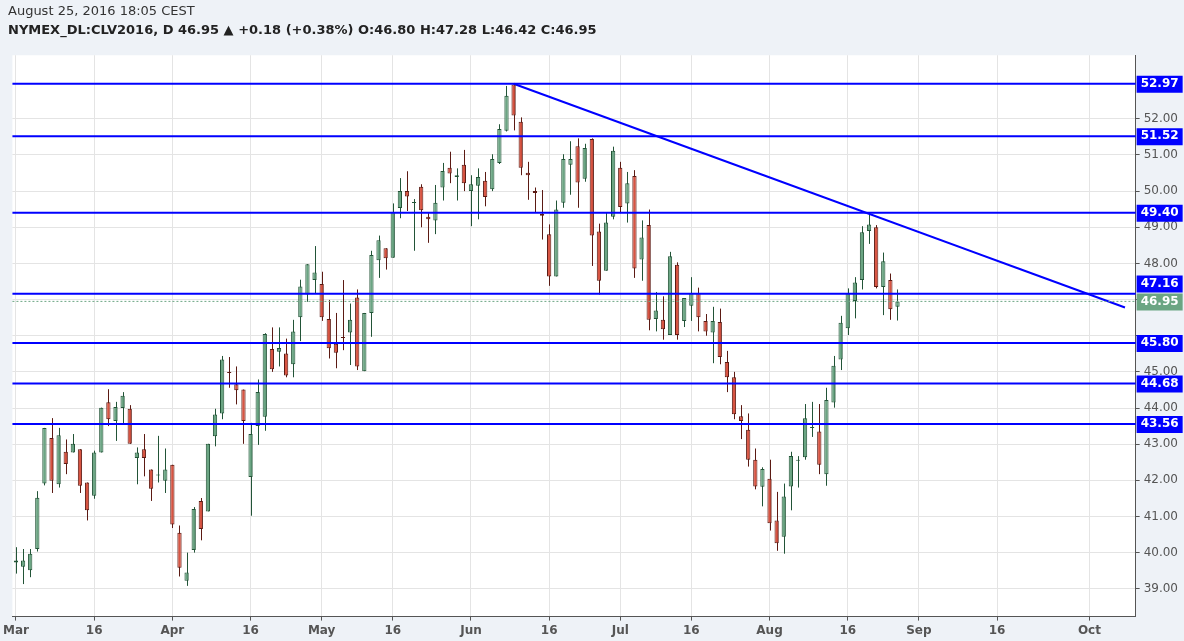 This screenshot has height=641, width=1184. Describe the element at coordinates (1161, 262) in the screenshot. I see `y-tick-label: 48.00` at that location.